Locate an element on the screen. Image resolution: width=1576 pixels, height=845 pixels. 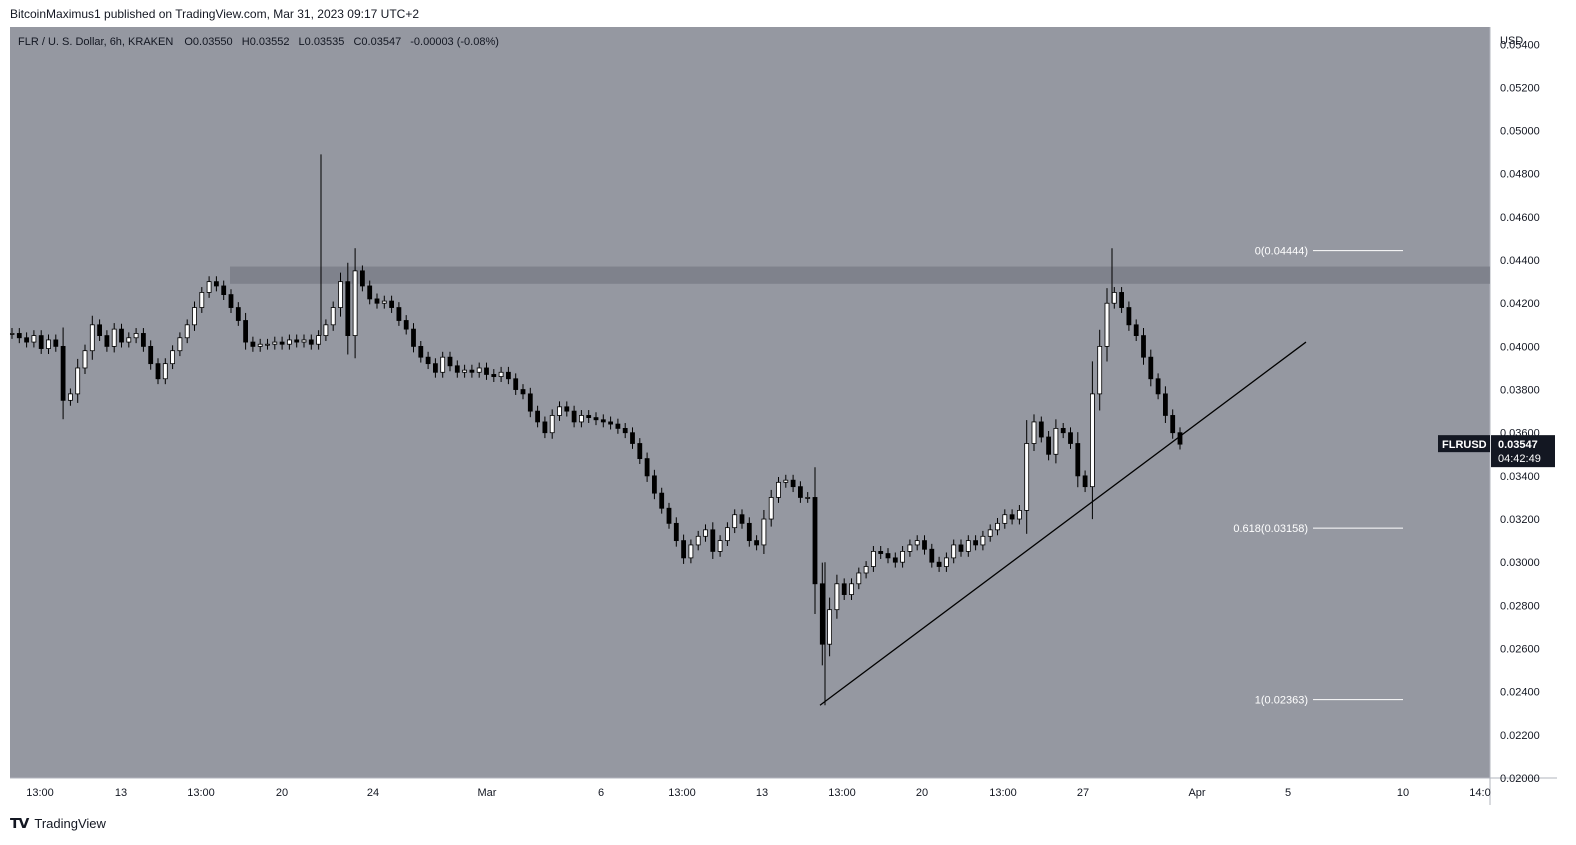
price-tick-label: 0.04400 is located at coordinates (1520, 261).